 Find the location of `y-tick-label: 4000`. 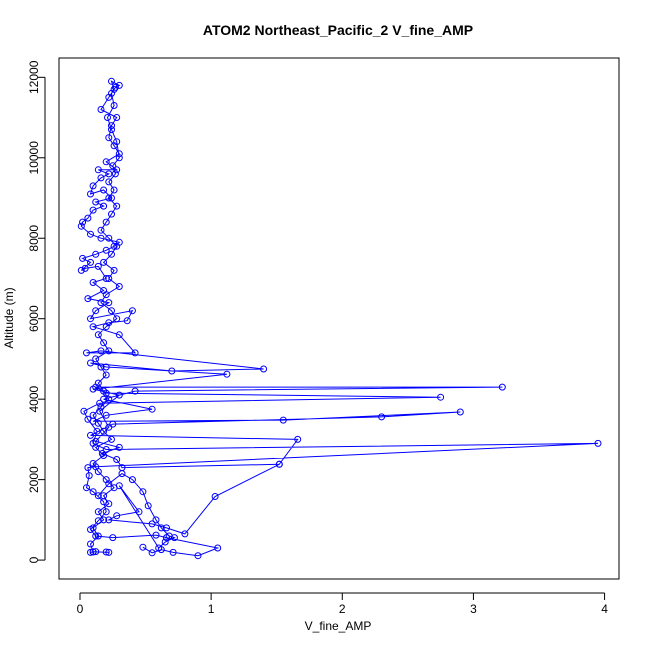

y-tick-label: 4000 is located at coordinates (34, 398).